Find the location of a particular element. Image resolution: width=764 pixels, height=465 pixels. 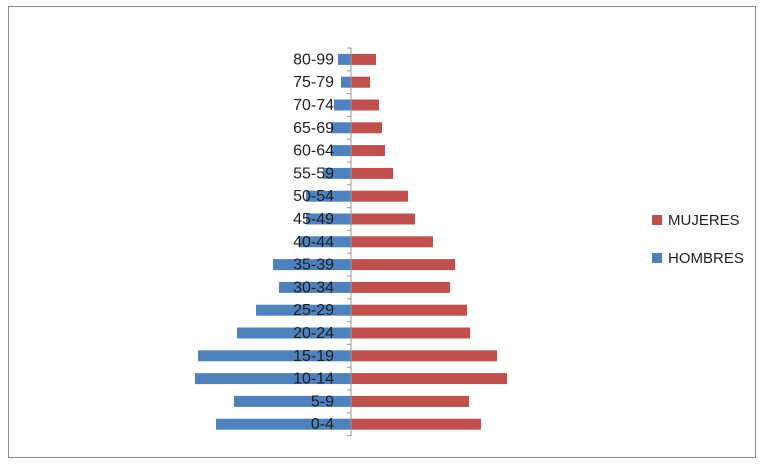

category-label-55-59: 55-59 is located at coordinates (313, 173).